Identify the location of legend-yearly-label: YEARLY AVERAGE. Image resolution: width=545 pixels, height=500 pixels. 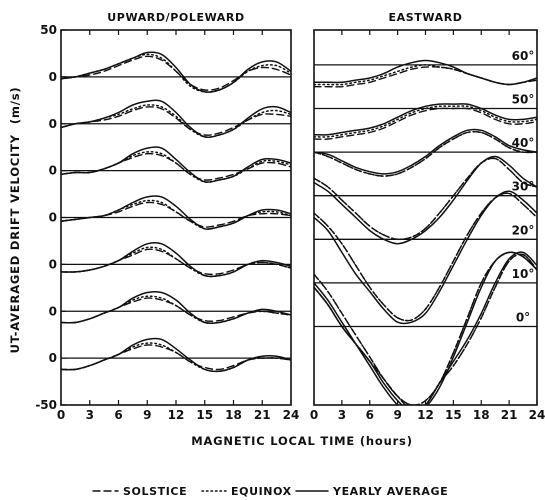
(390, 491).